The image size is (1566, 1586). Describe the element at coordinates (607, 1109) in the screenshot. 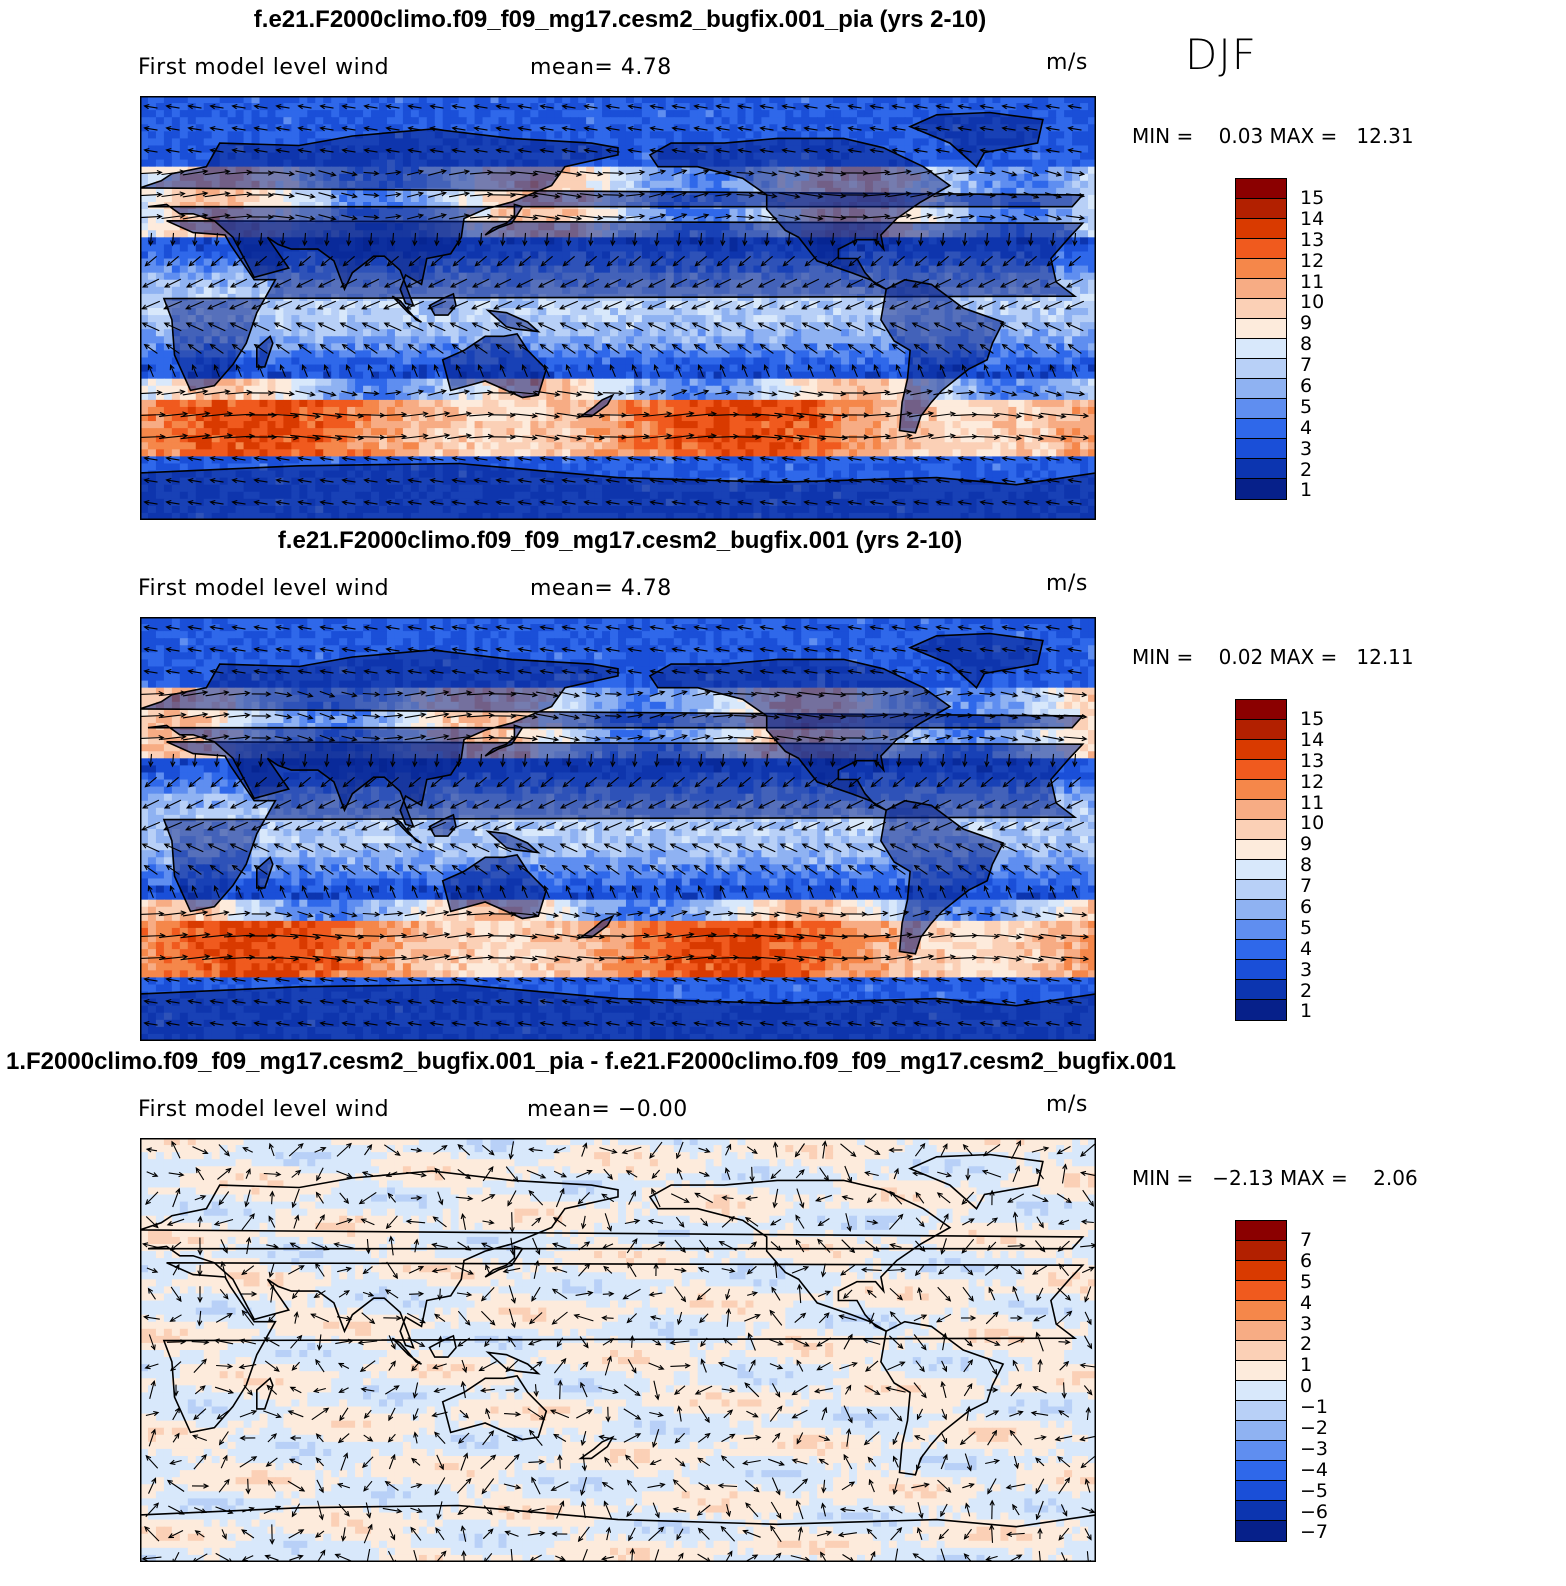

I see `panel-3-mean: mean= −0.00` at that location.